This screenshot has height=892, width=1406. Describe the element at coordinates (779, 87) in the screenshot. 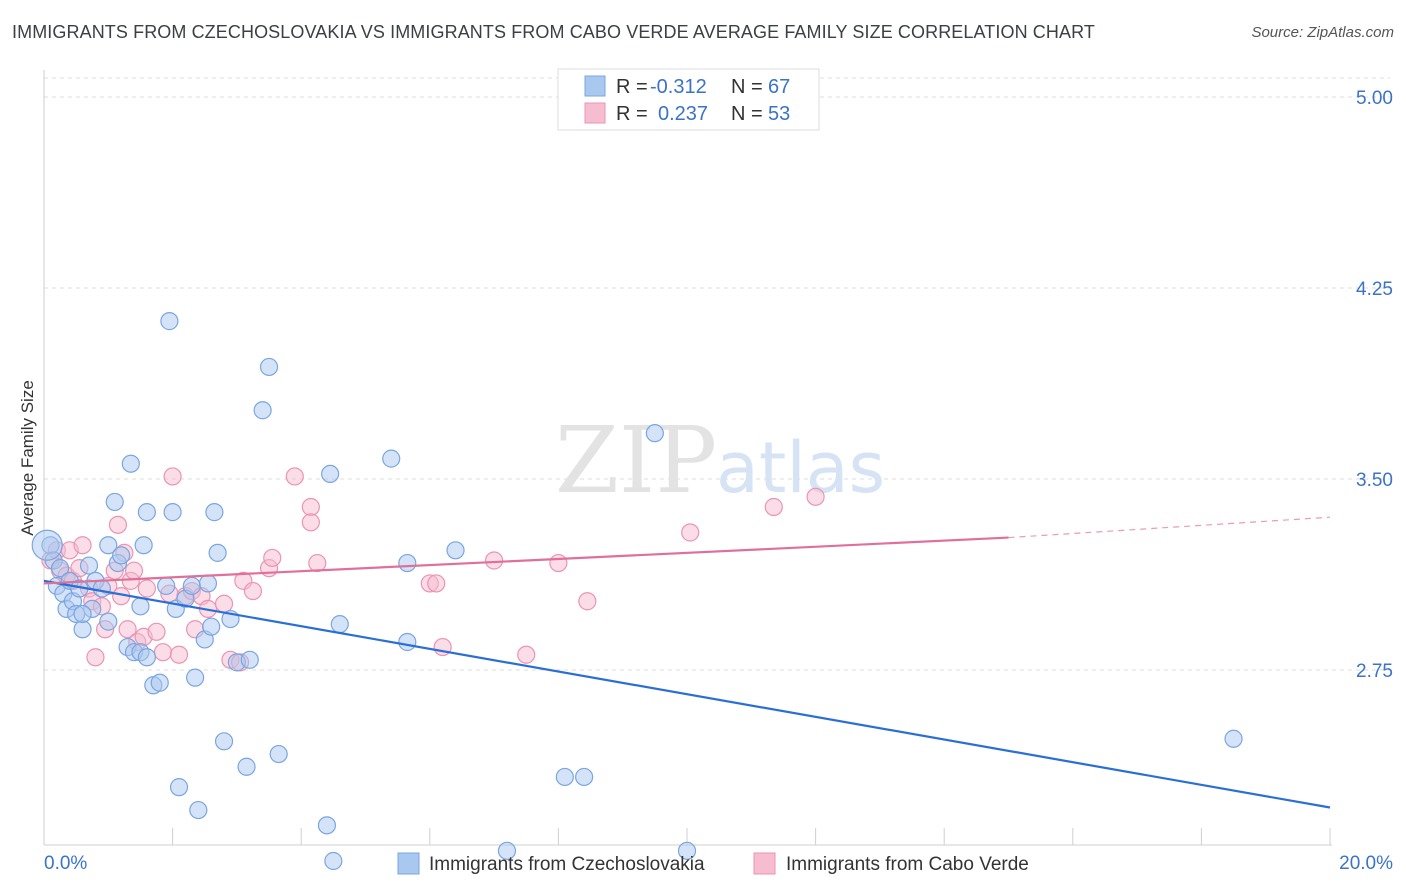

I see `legend-n-value-1: 67` at that location.